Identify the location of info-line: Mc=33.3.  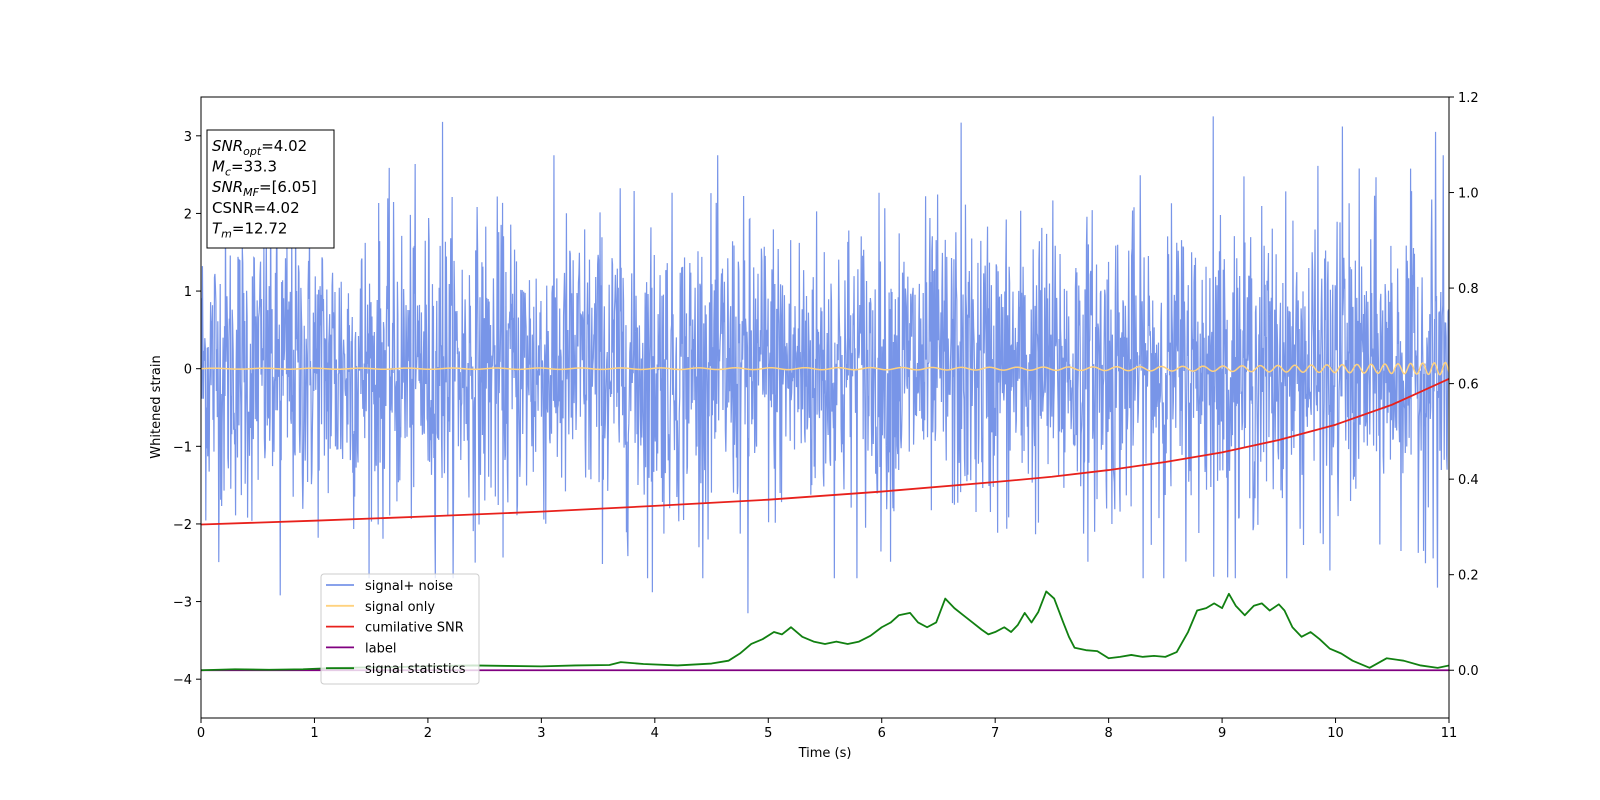
(244, 168).